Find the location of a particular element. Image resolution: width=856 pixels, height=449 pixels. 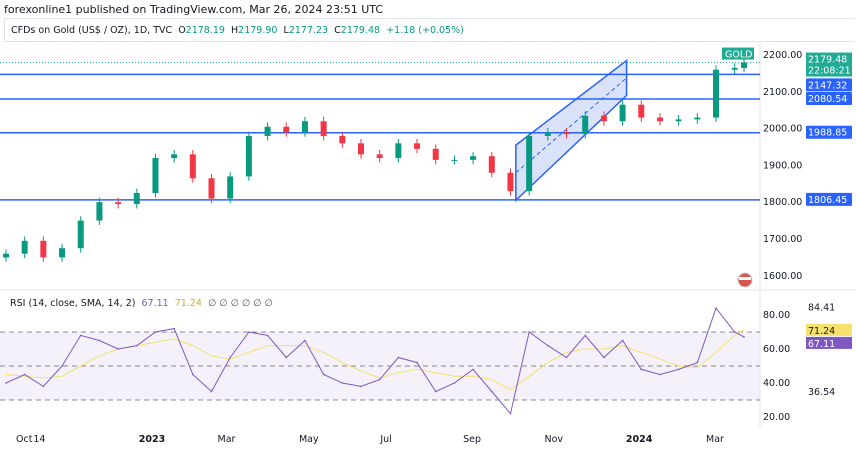

rsi-value: 67.11 is located at coordinates (155, 303).